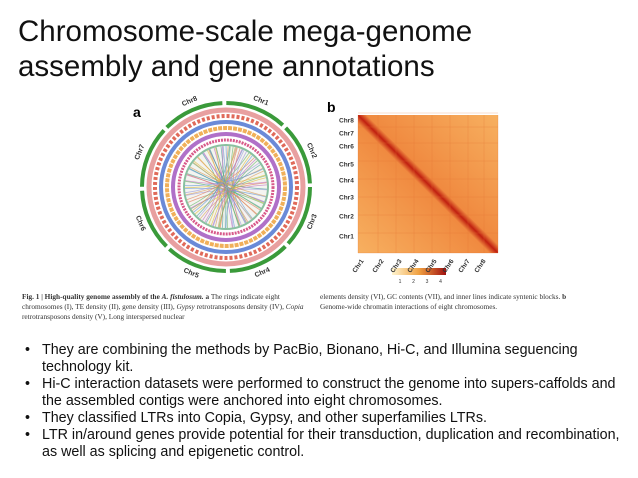 The image size is (638, 478). I want to click on chromosome-ring, so click(226, 187).